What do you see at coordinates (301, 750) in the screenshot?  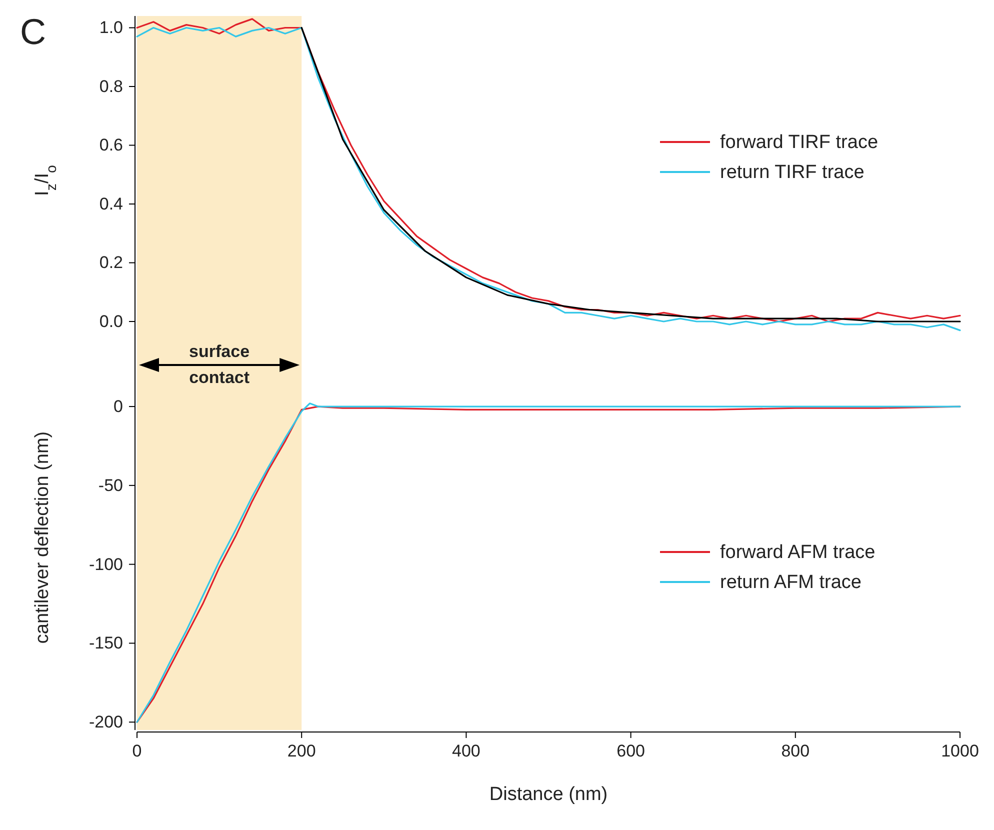 I see `x-tick-label: 200` at bounding box center [301, 750].